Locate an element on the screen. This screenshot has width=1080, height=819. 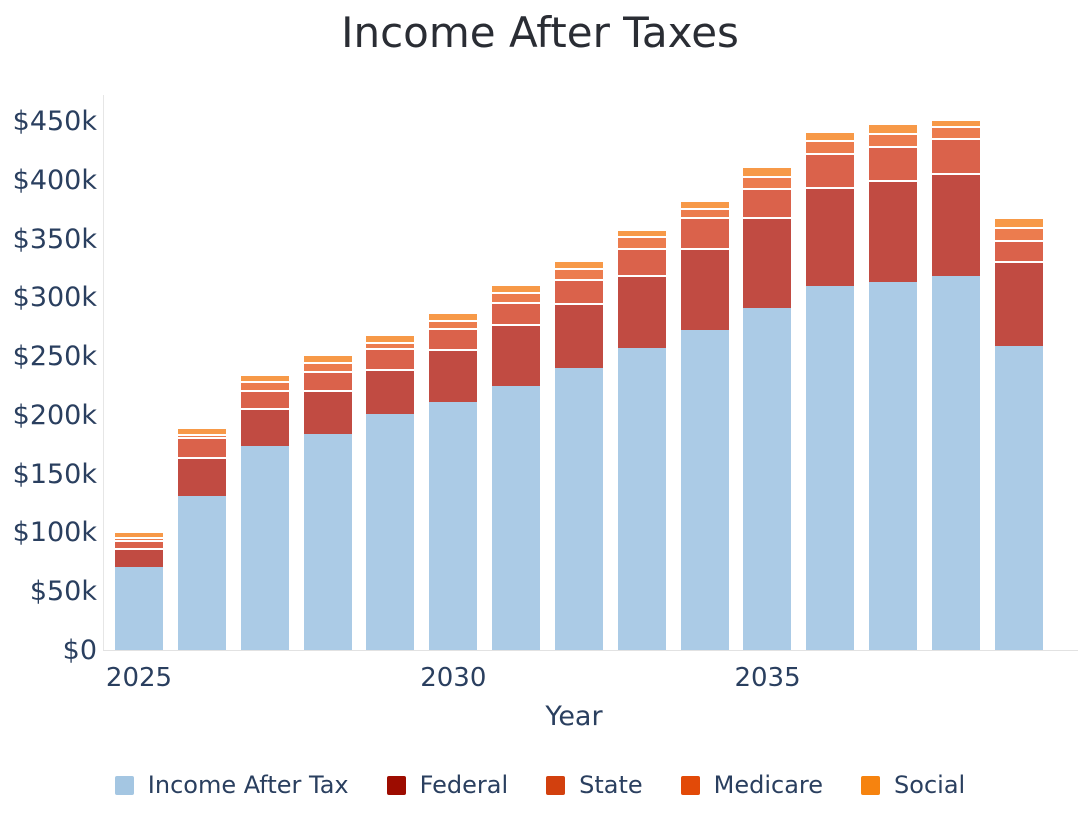
legend-label: Medicare is located at coordinates (768, 785).